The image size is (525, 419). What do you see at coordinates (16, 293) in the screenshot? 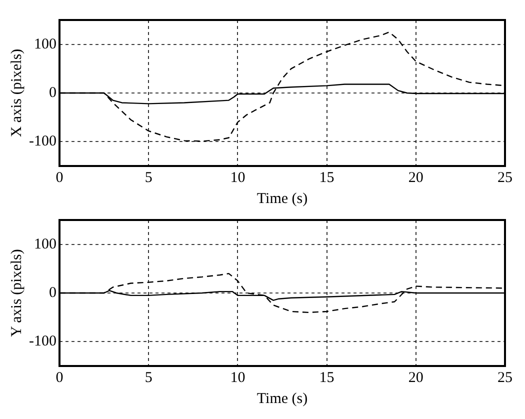
I see `y-axis-title: Y axis (pixels)` at bounding box center [16, 293].